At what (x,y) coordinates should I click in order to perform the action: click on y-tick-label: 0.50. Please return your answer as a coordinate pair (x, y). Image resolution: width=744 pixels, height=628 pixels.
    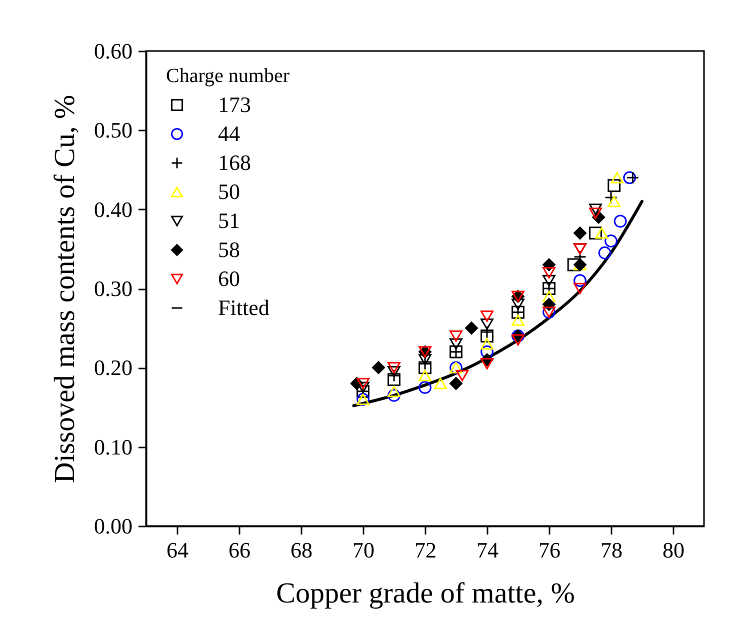
    Looking at the image, I should click on (113, 130).